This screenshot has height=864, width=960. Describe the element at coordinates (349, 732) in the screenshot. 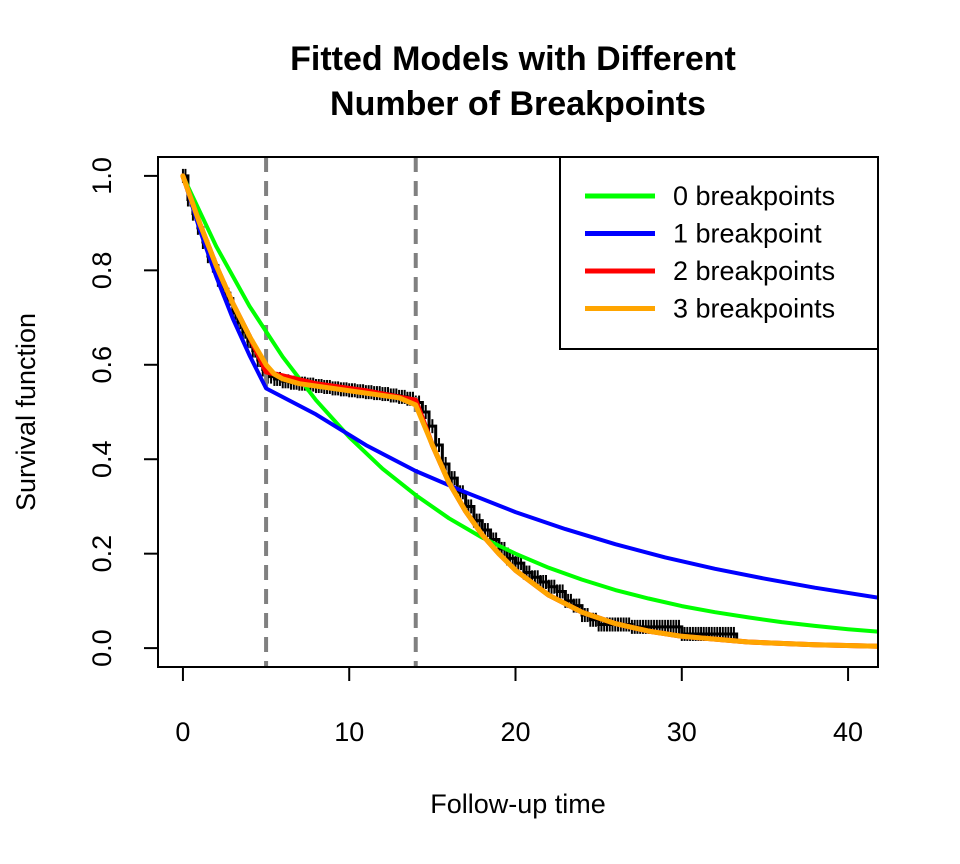

I see `x-tick-label-1: 10` at that location.